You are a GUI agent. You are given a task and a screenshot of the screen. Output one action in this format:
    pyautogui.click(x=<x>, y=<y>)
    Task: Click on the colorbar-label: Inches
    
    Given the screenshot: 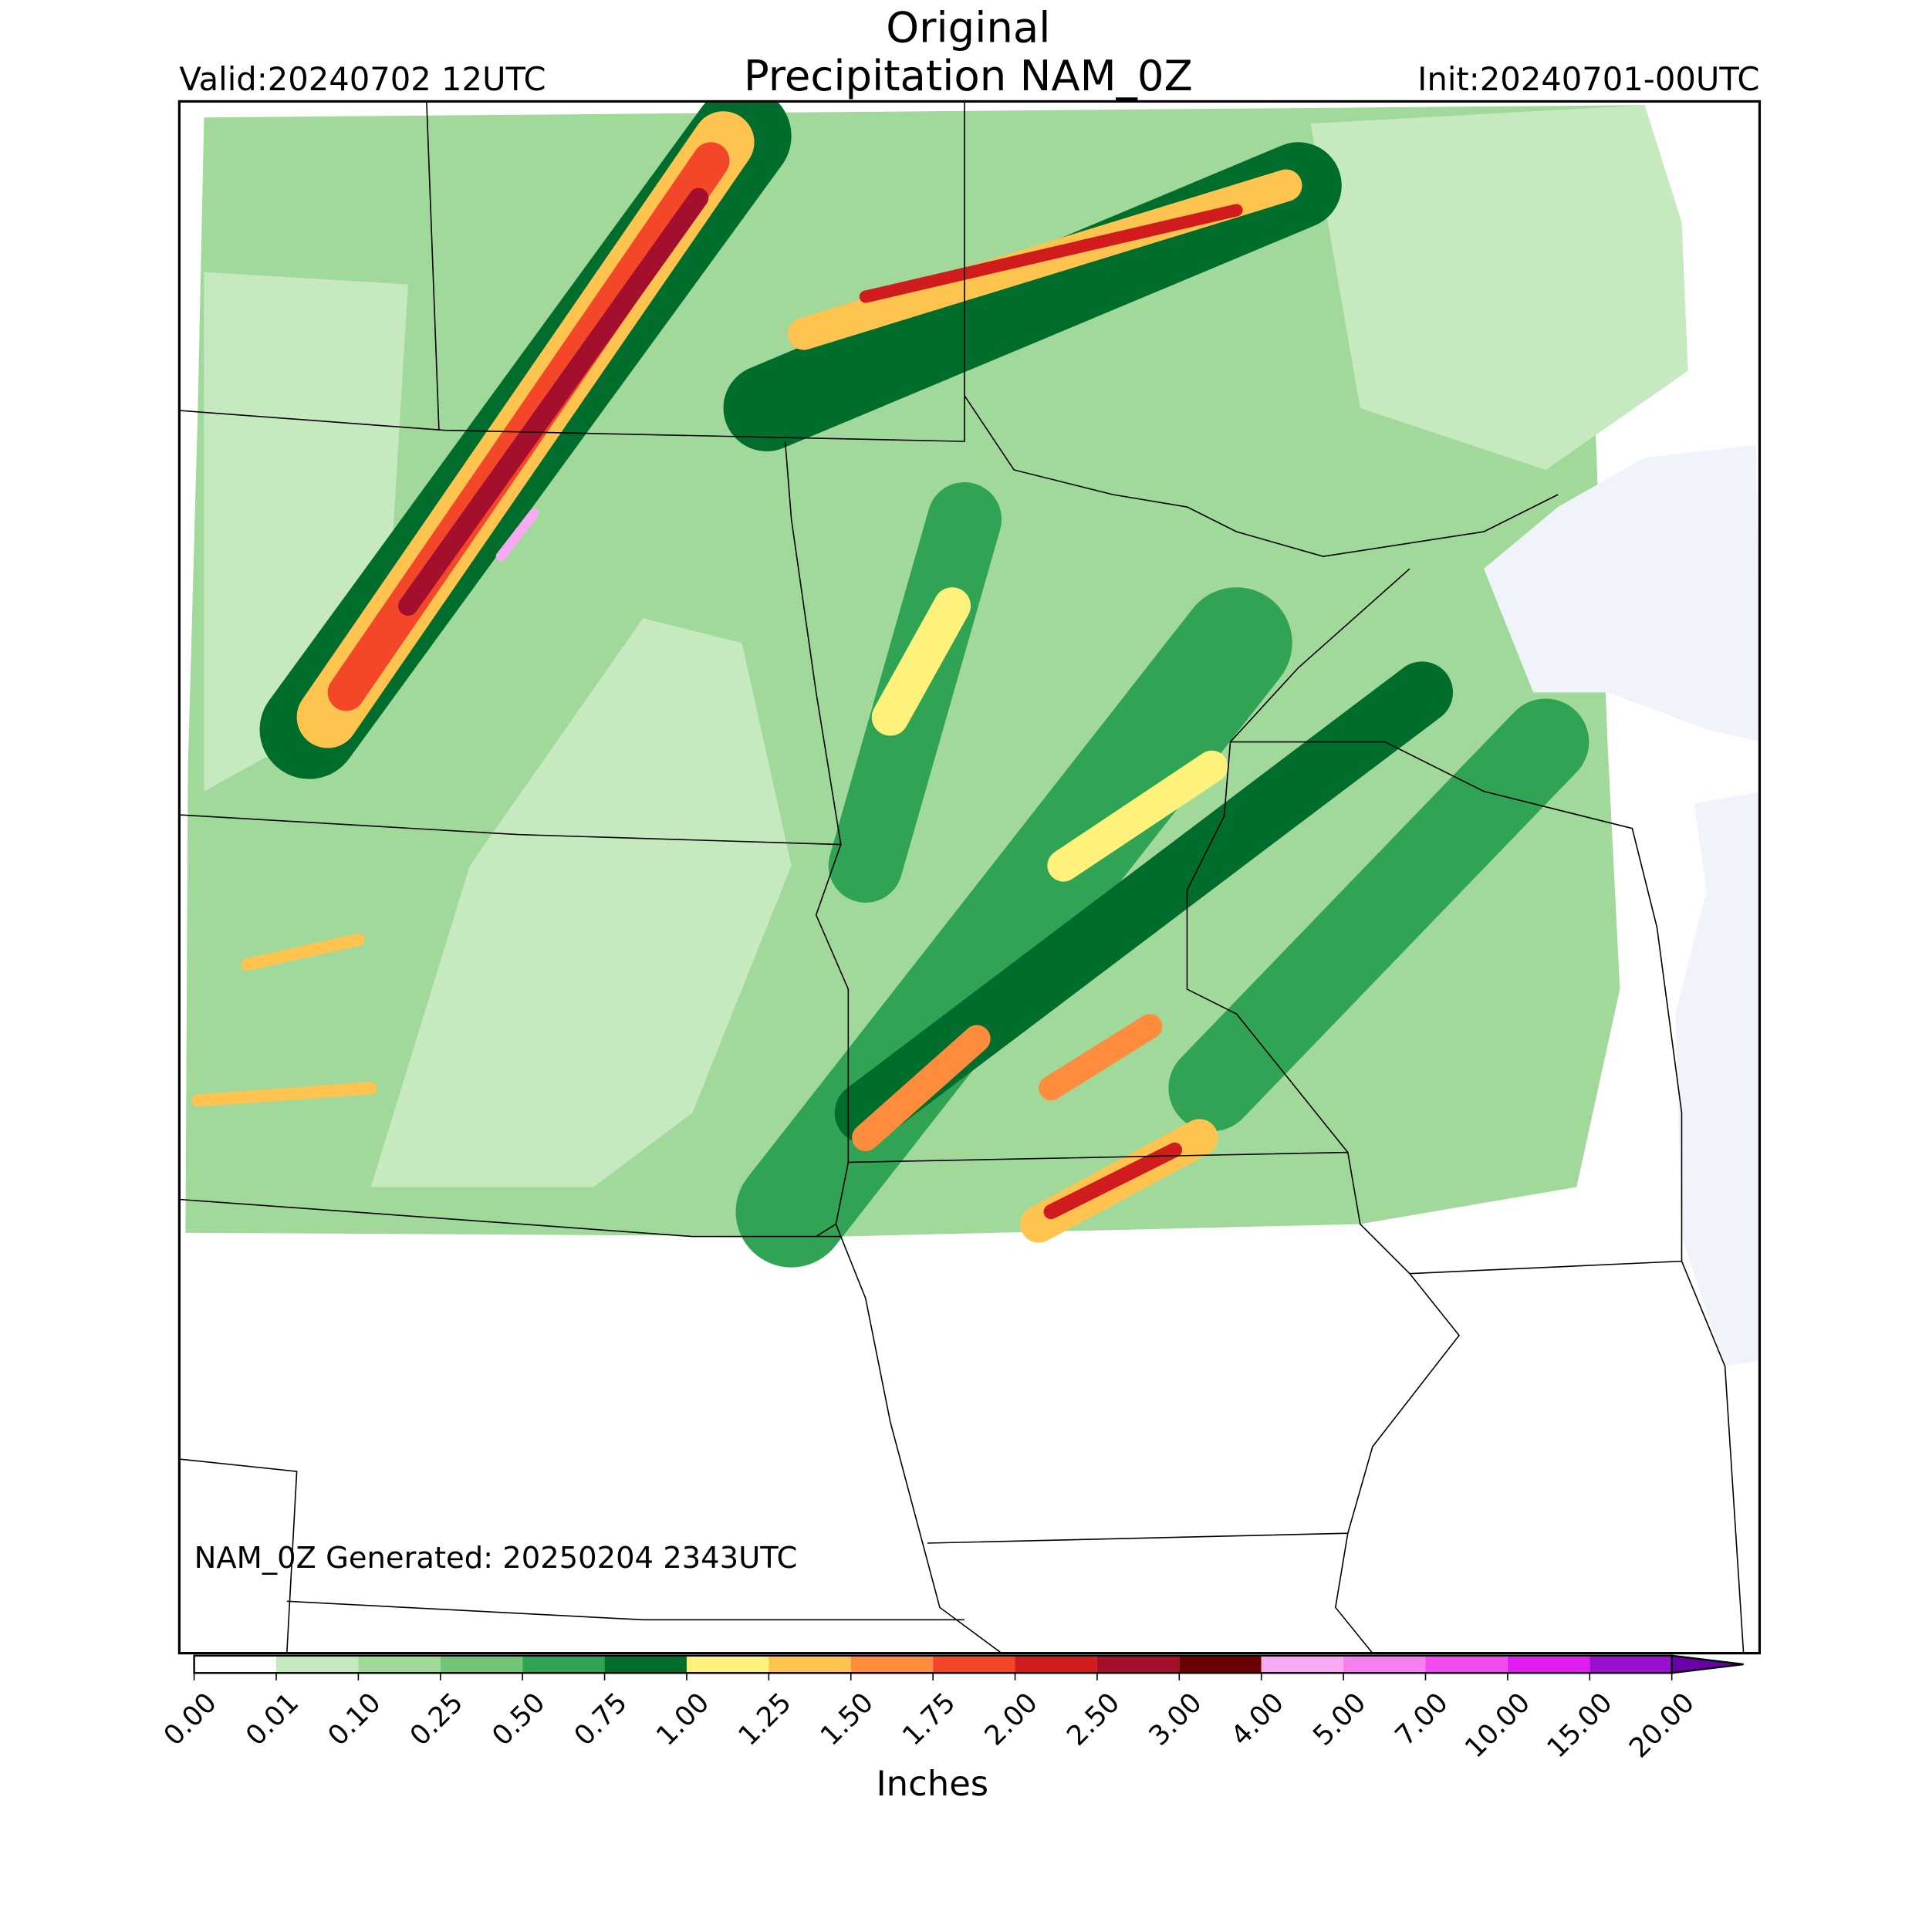 What is the action you would take?
    pyautogui.click(x=932, y=1783)
    